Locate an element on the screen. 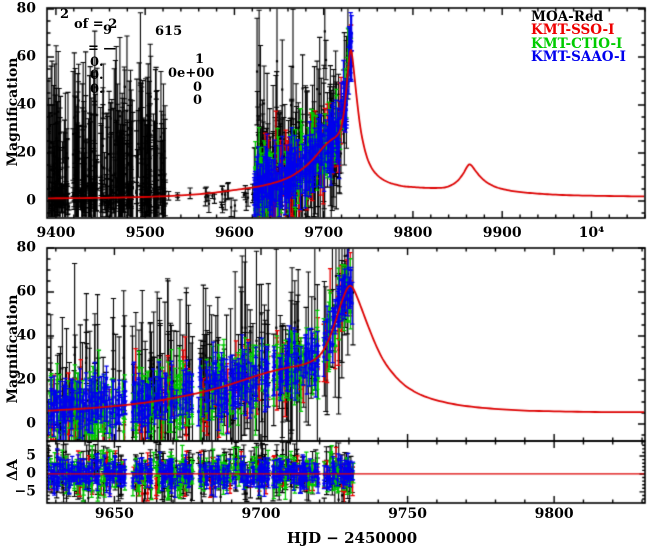  zoom-y-tick-label: 0 is located at coordinates (31, 423).